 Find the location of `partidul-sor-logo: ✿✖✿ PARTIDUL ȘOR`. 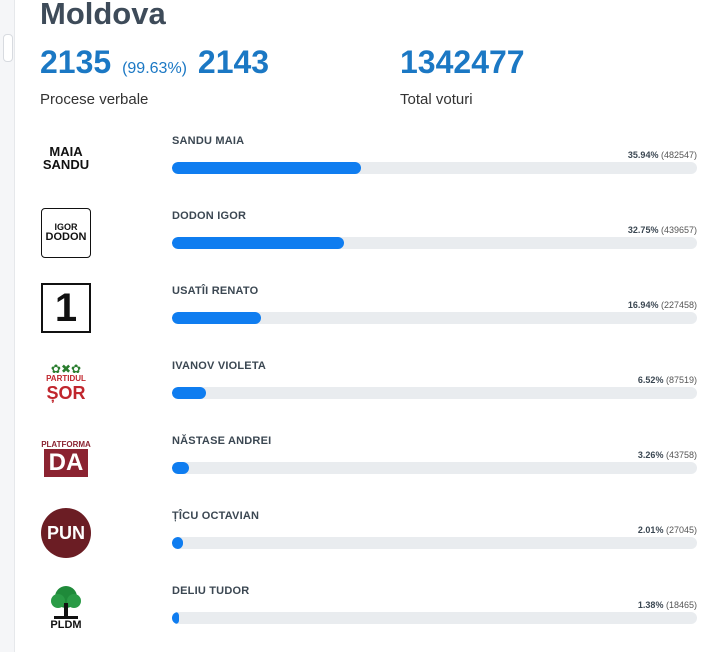

partidul-sor-logo: ✿✖✿ PARTIDUL ȘOR is located at coordinates (66, 382).